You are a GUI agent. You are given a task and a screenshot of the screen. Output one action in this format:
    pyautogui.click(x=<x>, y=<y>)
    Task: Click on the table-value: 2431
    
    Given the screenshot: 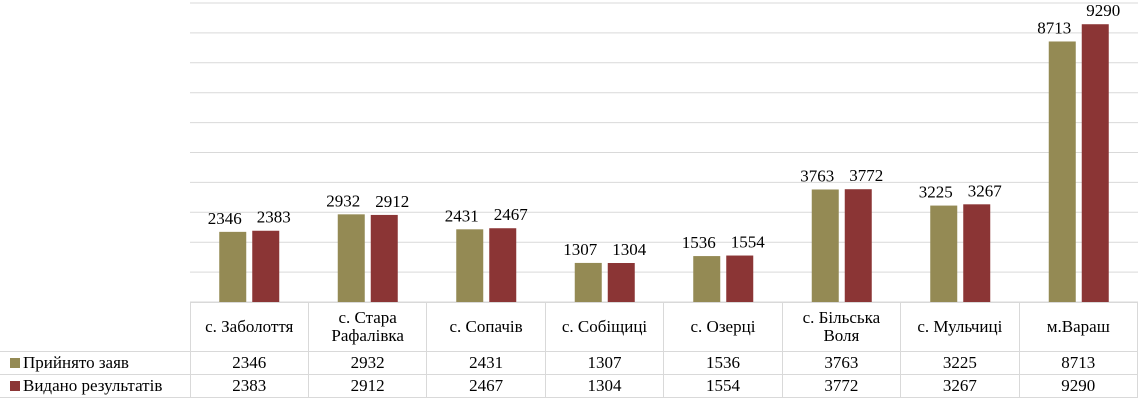 What is the action you would take?
    pyautogui.click(x=486, y=363)
    